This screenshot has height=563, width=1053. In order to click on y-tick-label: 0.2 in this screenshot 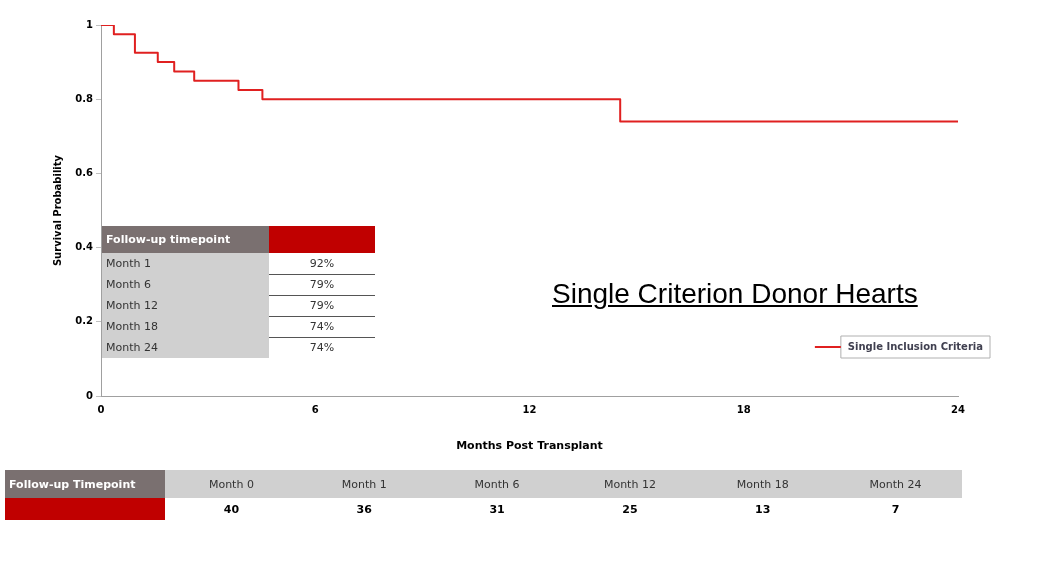, I will do `click(84, 321)`.